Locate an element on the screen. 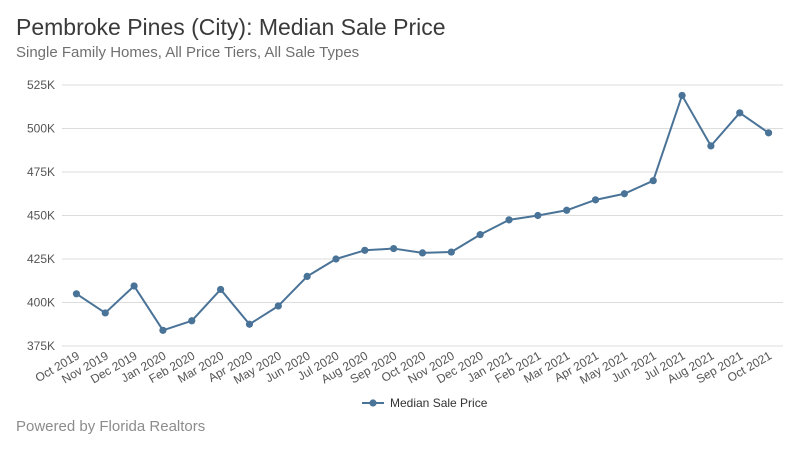 The image size is (800, 450). legend: Median Sale Price is located at coordinates (425, 403).